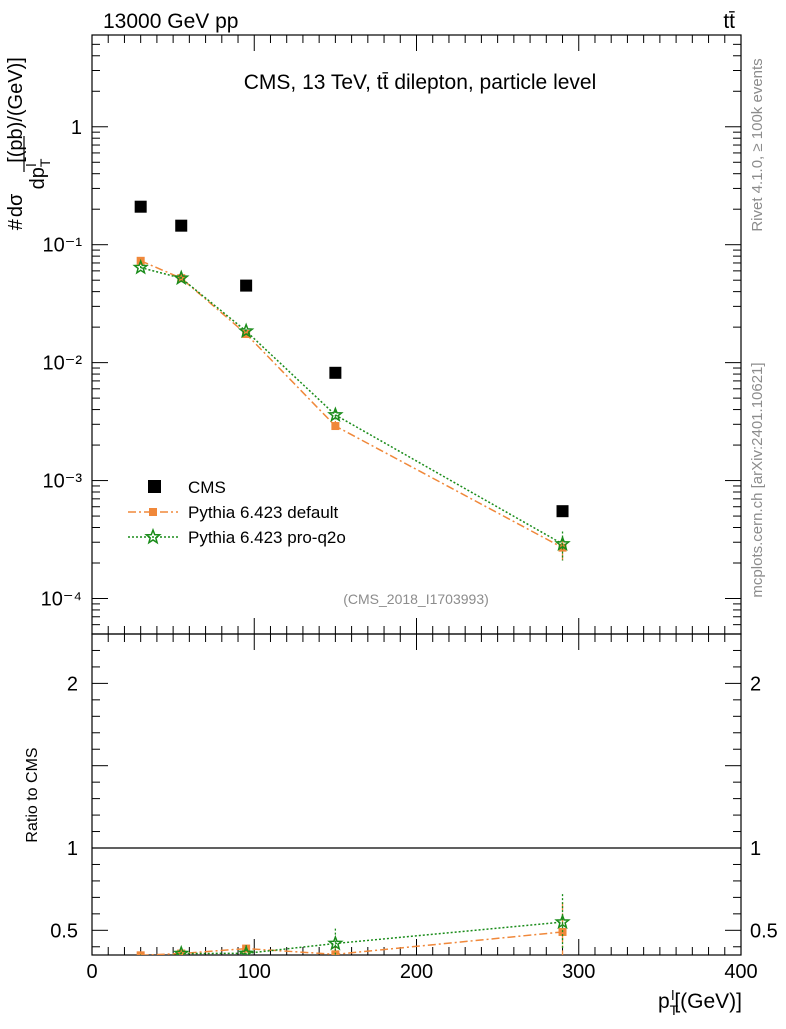 The width and height of the screenshot is (786, 1029). Describe the element at coordinates (416, 599) in the screenshot. I see `analysis-tag: (CMS_2018_I1703993)` at that location.